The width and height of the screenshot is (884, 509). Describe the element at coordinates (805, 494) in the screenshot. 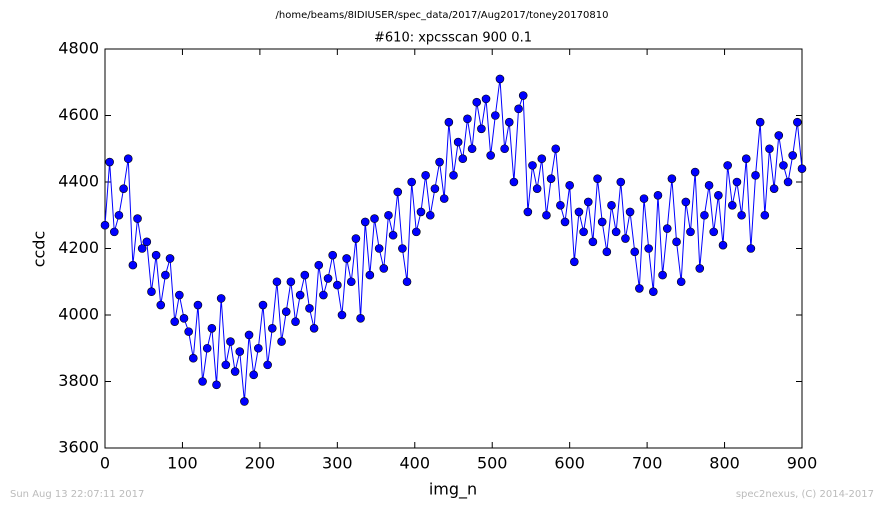

I see `footer-right: spec2nexus, (C) 2014-2017` at that location.